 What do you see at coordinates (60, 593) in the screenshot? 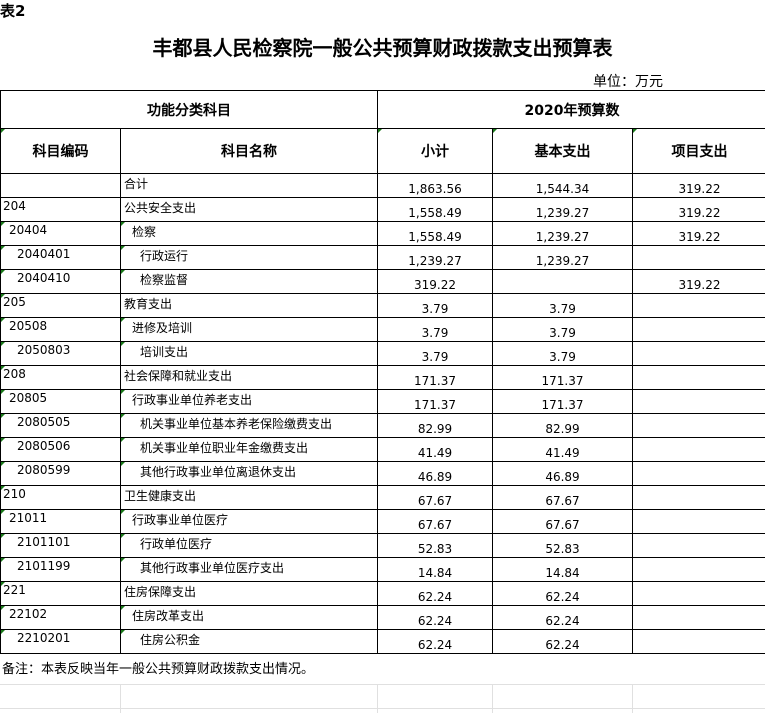
I see `row-code: 221` at bounding box center [60, 593].